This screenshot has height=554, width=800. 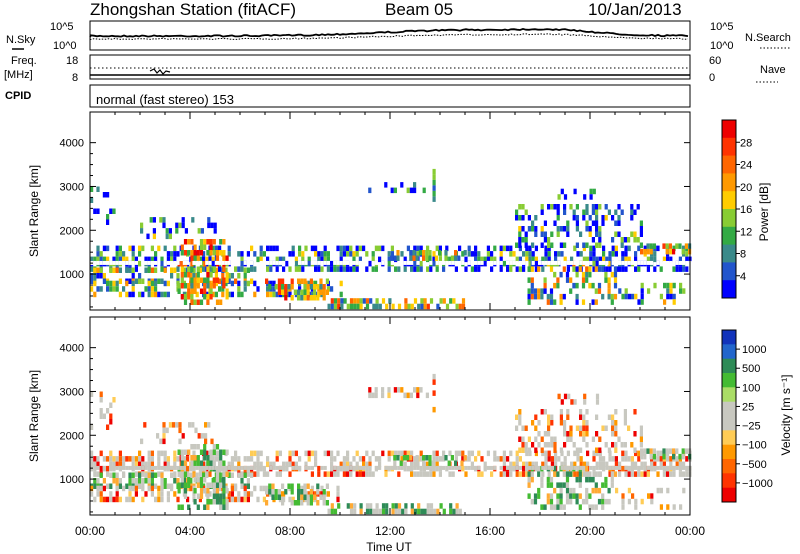 What do you see at coordinates (712, 78) in the screenshot?
I see `nave-right-bottom: 0` at bounding box center [712, 78].